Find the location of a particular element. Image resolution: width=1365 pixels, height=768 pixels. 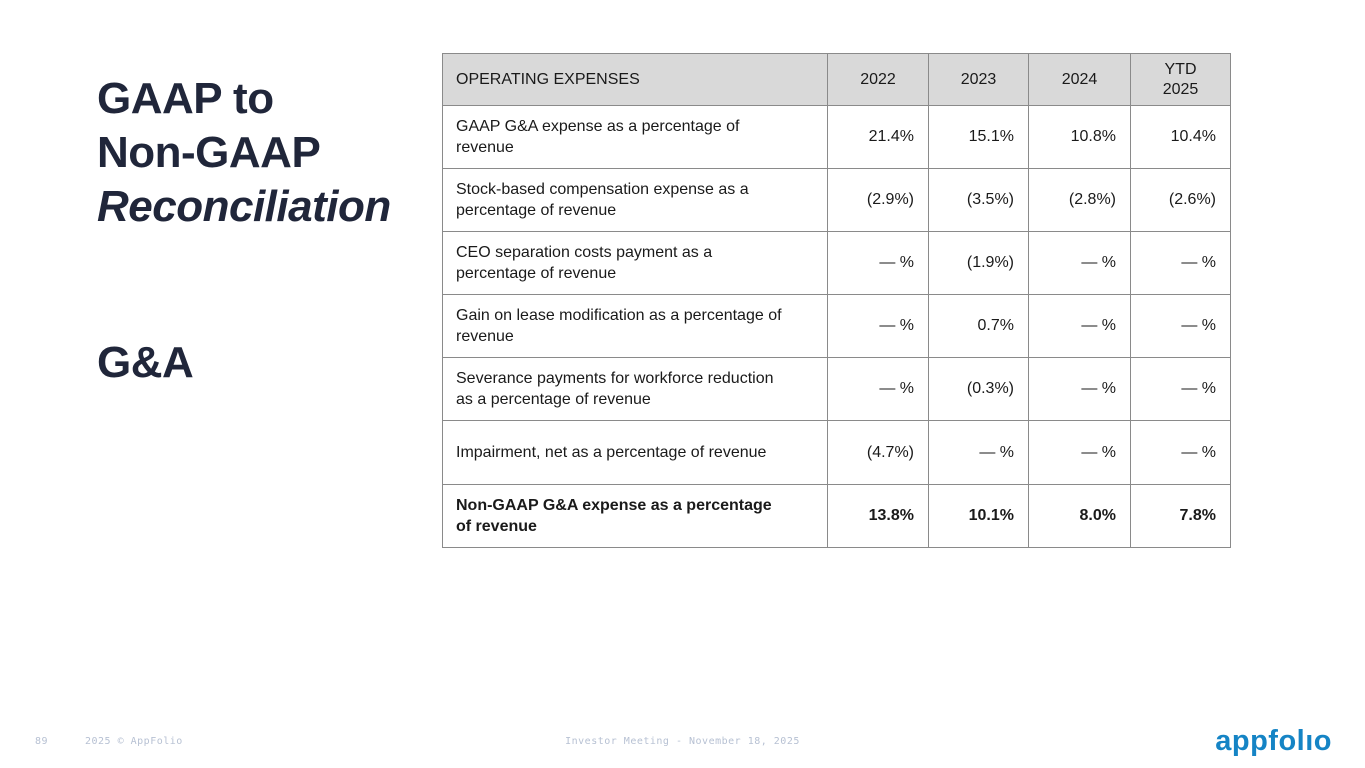

value-cell: 13.8% is located at coordinates (878, 516).